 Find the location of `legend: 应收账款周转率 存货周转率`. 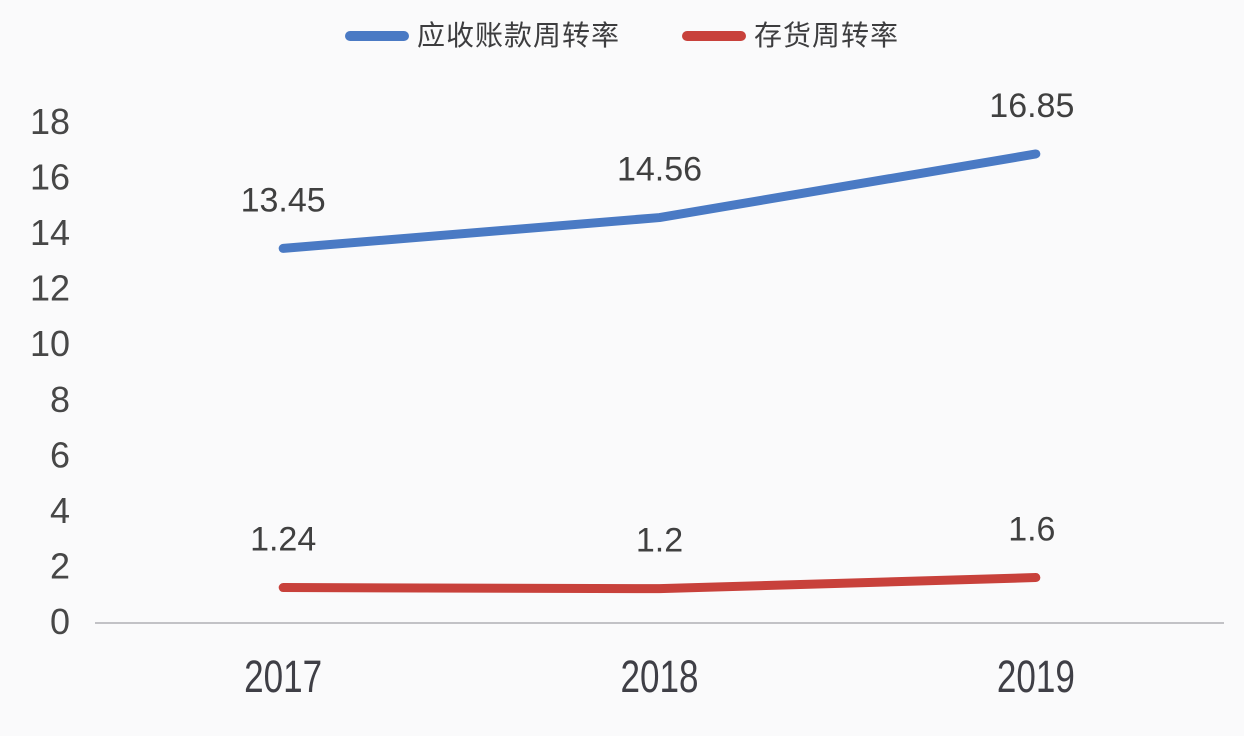

legend: 应收账款周转率 存货周转率 is located at coordinates (622, 36).